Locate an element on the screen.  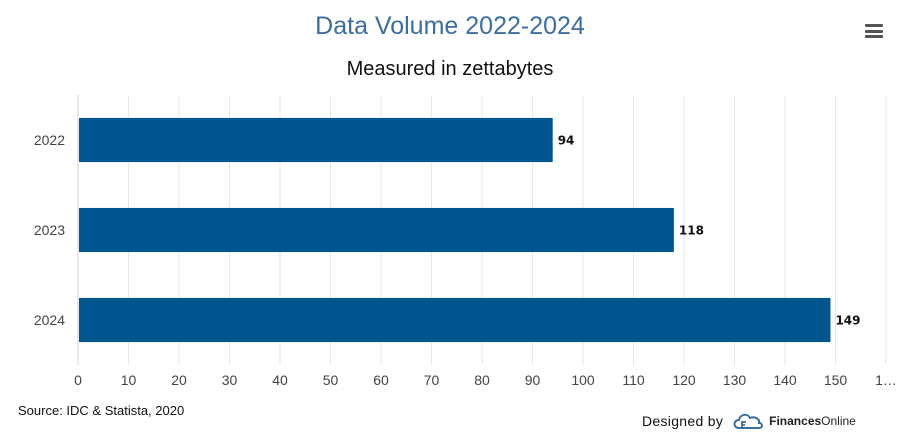
y-tick-label: 2024 is located at coordinates (49, 320).